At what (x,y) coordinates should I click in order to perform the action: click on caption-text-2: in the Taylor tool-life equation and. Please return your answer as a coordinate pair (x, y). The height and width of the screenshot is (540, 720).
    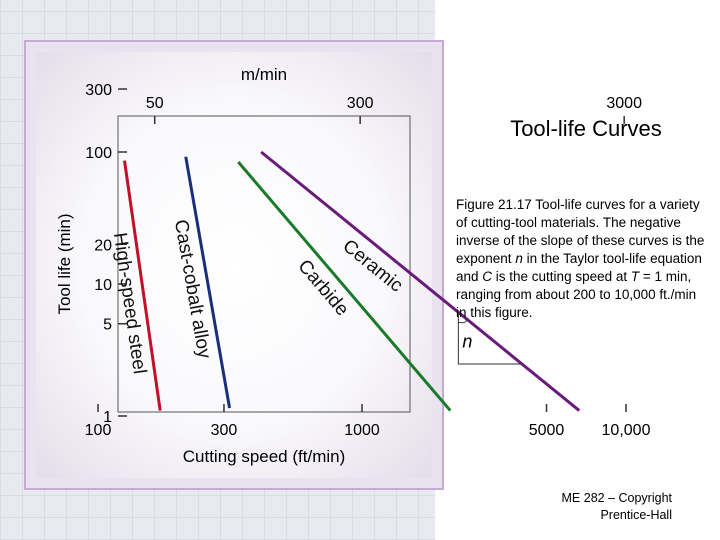
    Looking at the image, I should click on (579, 267).